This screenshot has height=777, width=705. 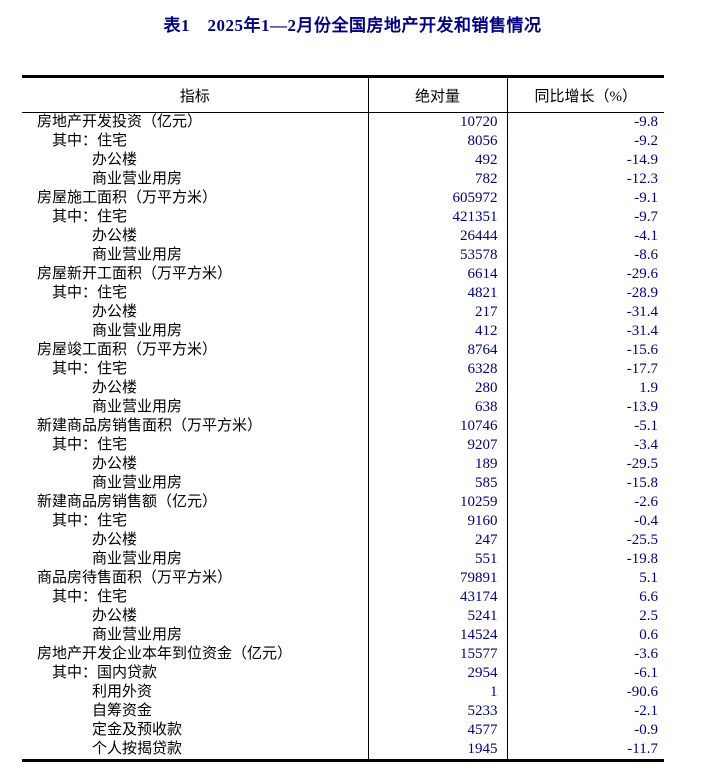 What do you see at coordinates (585, 407) in the screenshot?
I see `growth-cell: -13.9` at bounding box center [585, 407].